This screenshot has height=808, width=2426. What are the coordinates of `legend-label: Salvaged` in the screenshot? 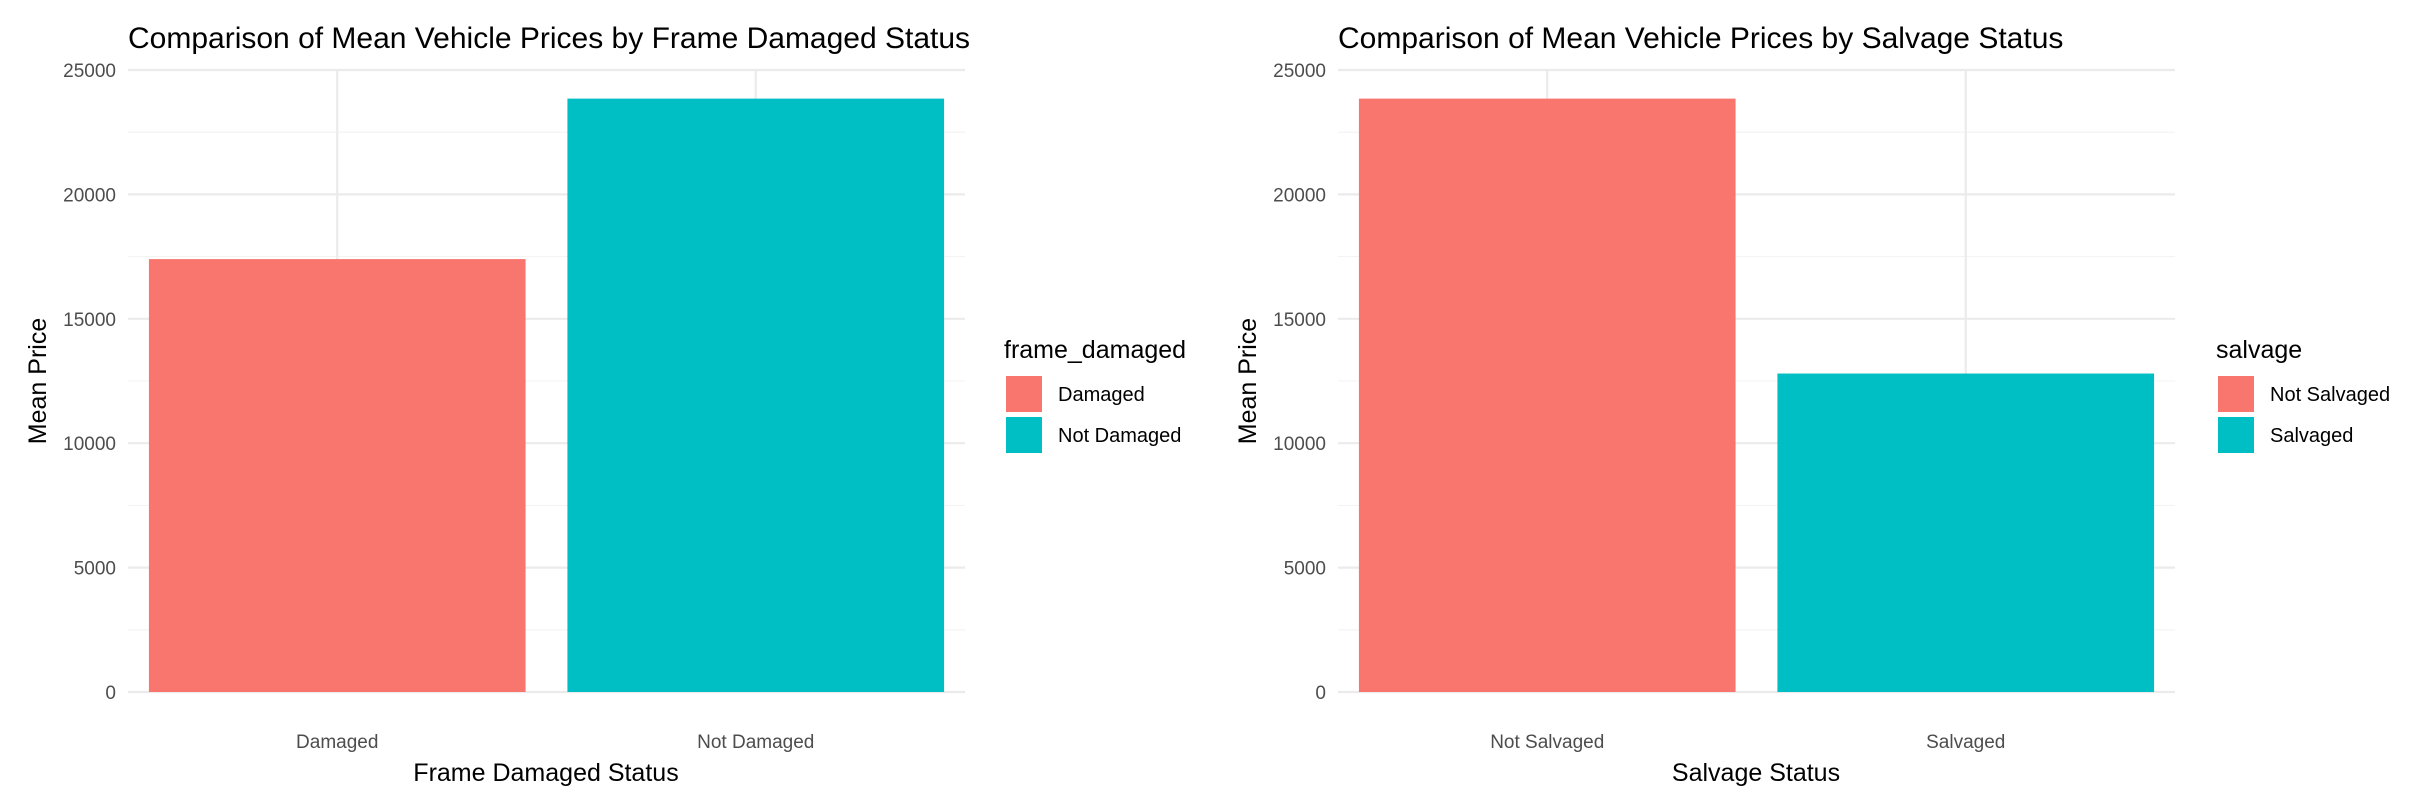 It's located at (2311, 436).